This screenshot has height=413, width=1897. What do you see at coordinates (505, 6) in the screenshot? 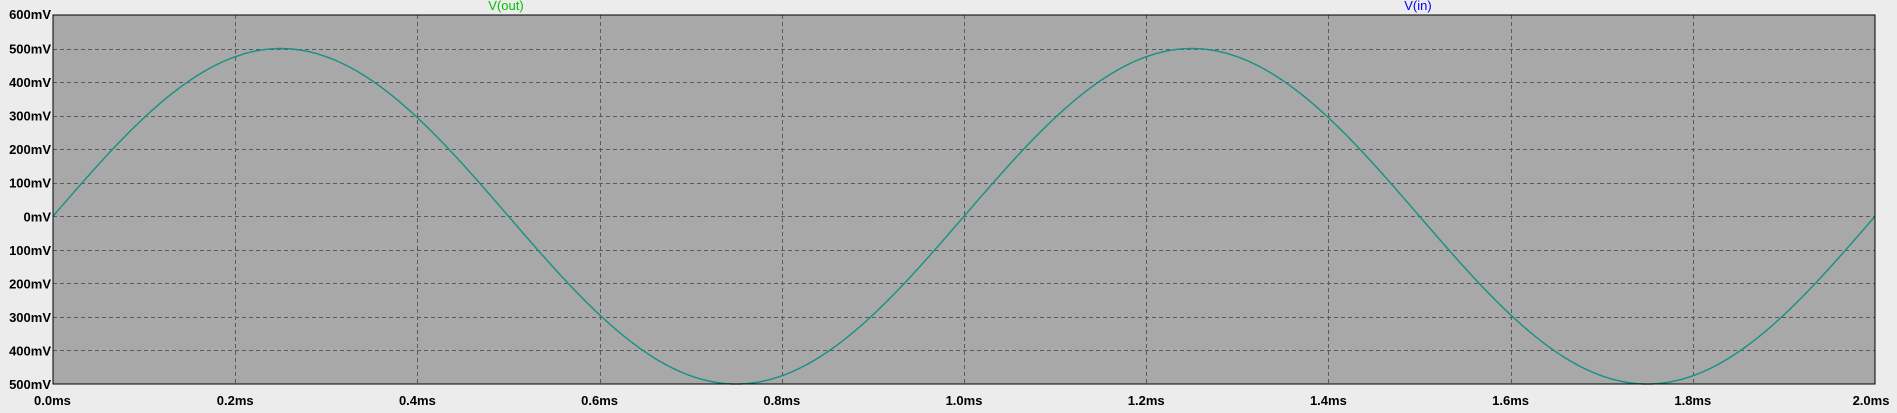
I see `trace-name-vout: V(out)` at bounding box center [505, 6].